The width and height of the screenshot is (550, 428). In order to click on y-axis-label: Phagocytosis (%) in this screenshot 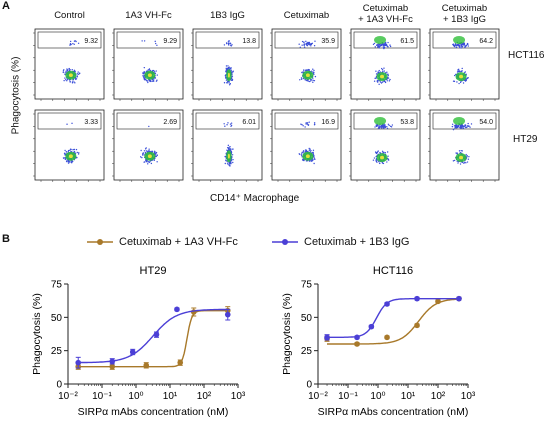, I will do `click(37, 334)`.